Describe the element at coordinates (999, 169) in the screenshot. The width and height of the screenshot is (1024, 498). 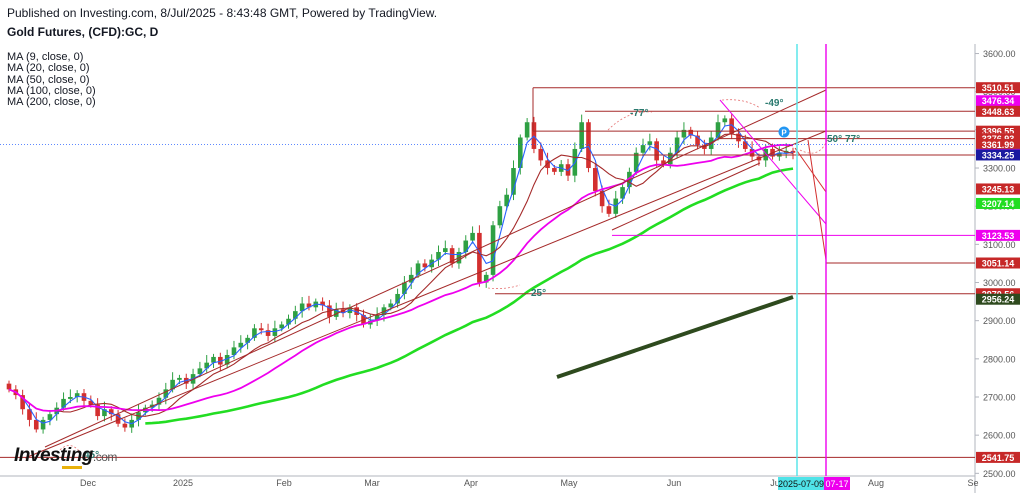
I see `y-tick-label: 3300.00` at that location.